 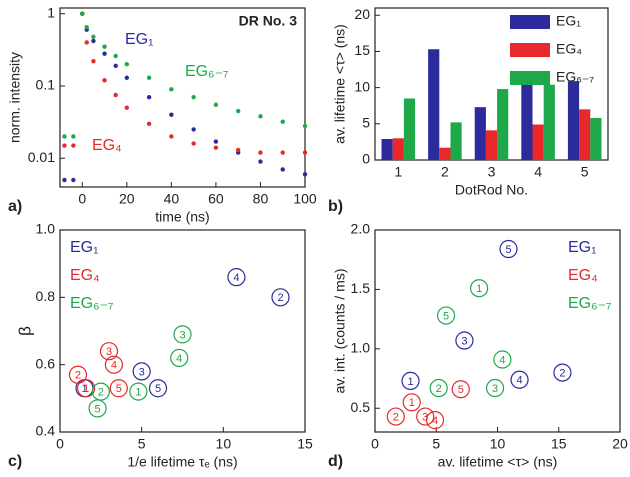 What do you see at coordinates (216, 199) in the screenshot?
I see `x-tick-label: 60` at bounding box center [216, 199].